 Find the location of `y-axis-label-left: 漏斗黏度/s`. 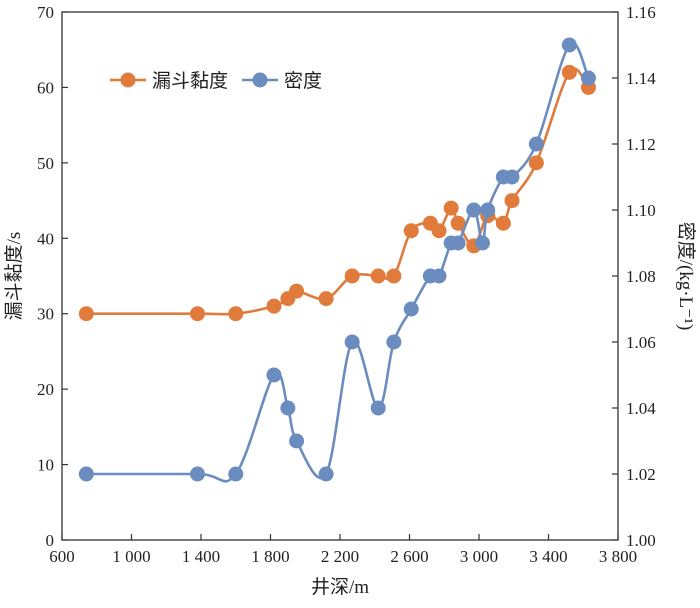

y-axis-label-left: 漏斗黏度/s is located at coordinates (14, 276).